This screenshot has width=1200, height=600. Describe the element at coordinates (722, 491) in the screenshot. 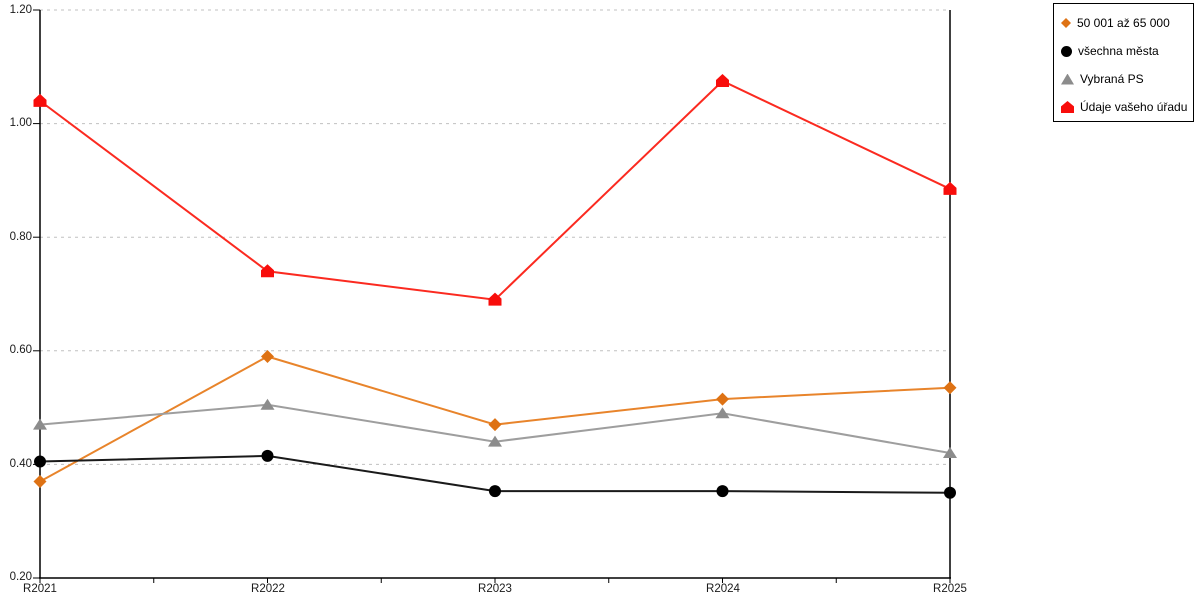

I see `point-vsechna-mesta-R2024` at that location.